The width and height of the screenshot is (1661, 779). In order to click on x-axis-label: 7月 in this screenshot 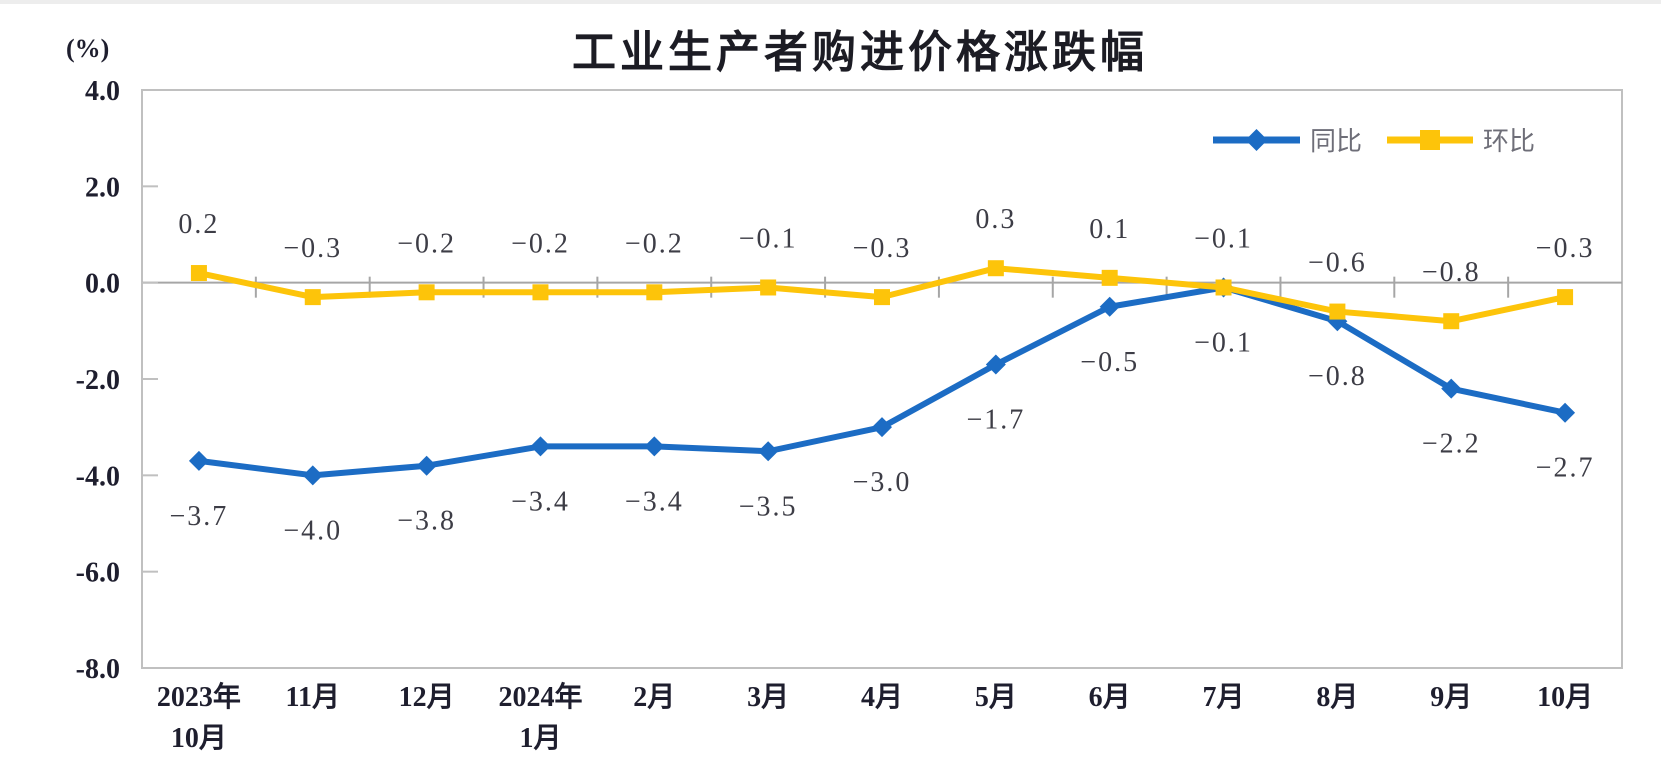, I will do `click(1224, 697)`.